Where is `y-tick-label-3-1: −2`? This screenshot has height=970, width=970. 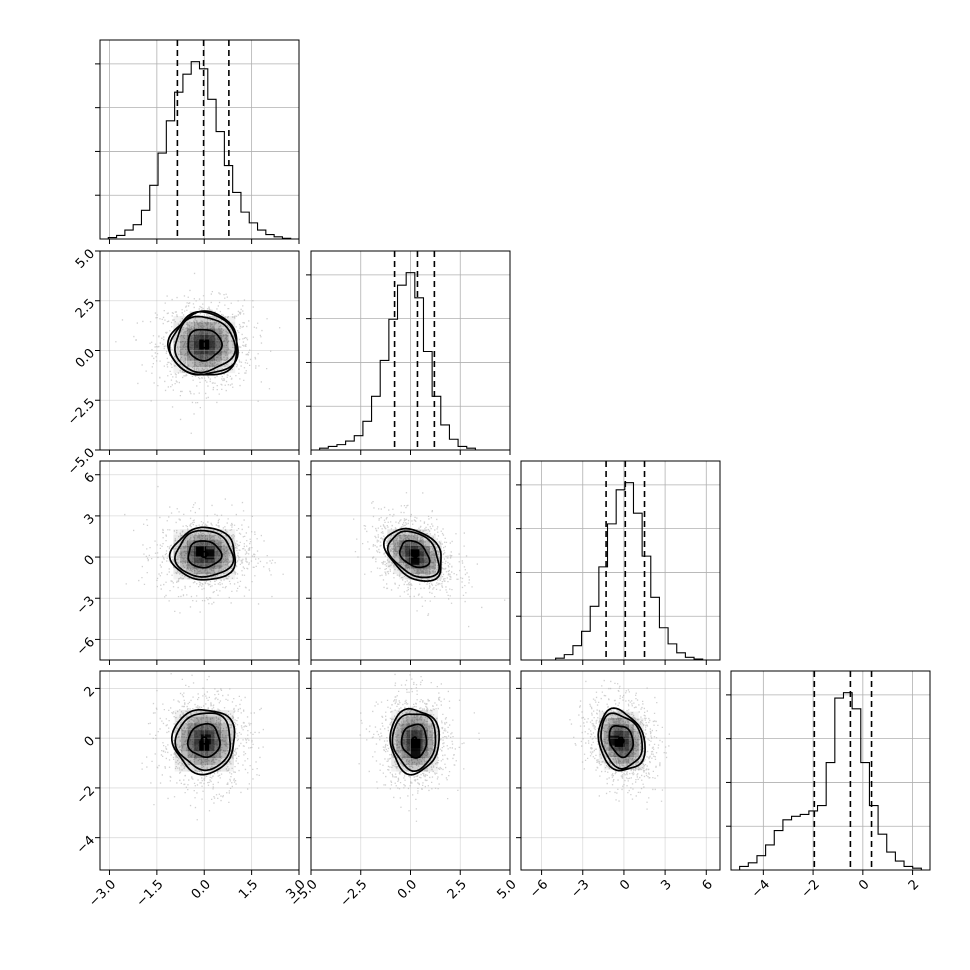
y-tick-label-3-1: −2 is located at coordinates (86, 795).